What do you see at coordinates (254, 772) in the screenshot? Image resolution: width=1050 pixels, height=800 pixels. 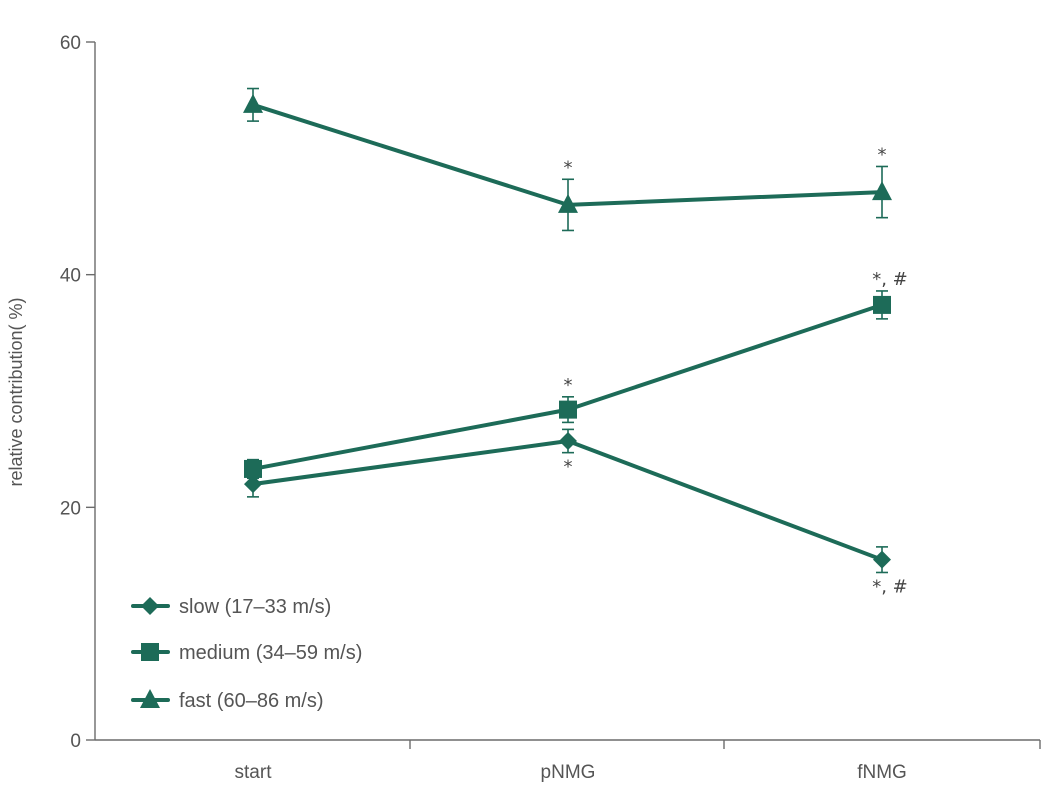 I see `x-tick-label: start` at bounding box center [254, 772].